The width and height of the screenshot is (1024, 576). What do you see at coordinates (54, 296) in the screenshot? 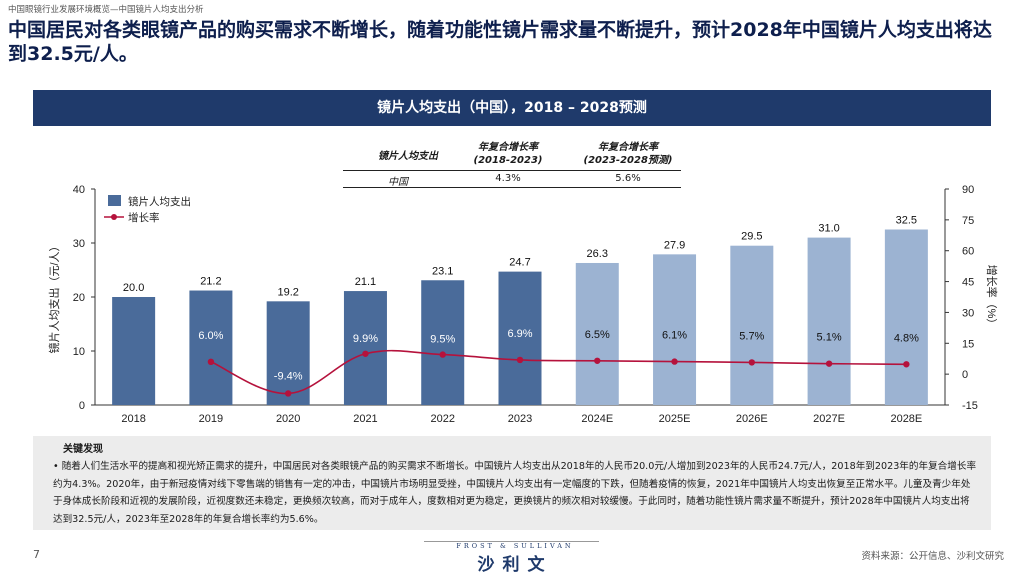
I see `y-axis-title: 镜片人均支出（元/人）` at bounding box center [54, 296].